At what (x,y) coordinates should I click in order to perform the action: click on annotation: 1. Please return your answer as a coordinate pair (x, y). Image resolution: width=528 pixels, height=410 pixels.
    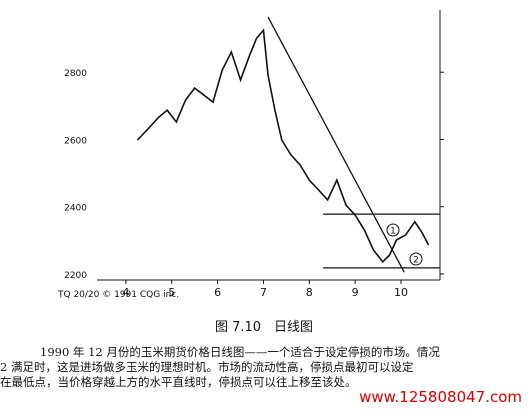
    Looking at the image, I should click on (393, 232).